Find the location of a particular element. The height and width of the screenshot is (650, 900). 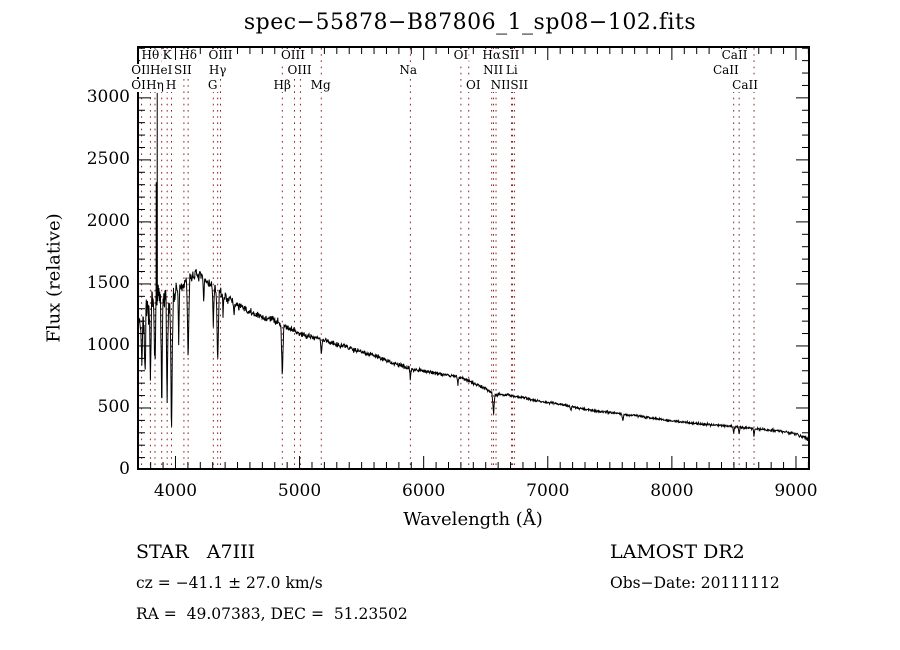

y-tick-label: 2500 is located at coordinates (108, 158).